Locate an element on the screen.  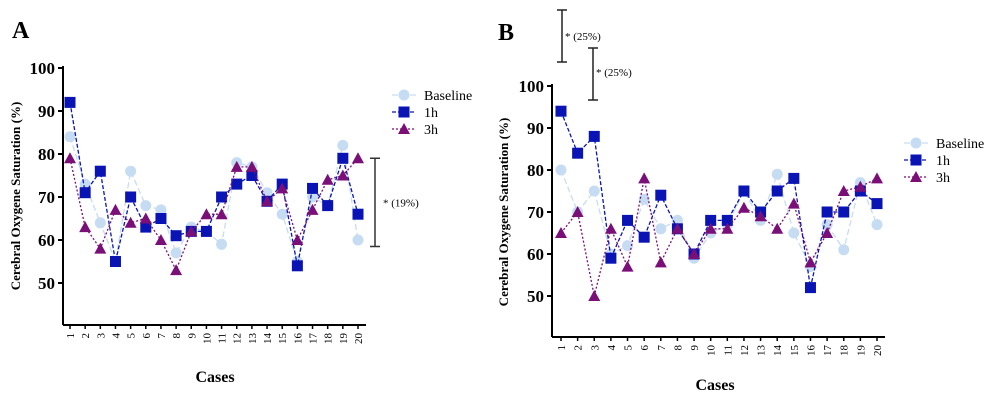
y-tick-label: 70 is located at coordinates (535, 212).